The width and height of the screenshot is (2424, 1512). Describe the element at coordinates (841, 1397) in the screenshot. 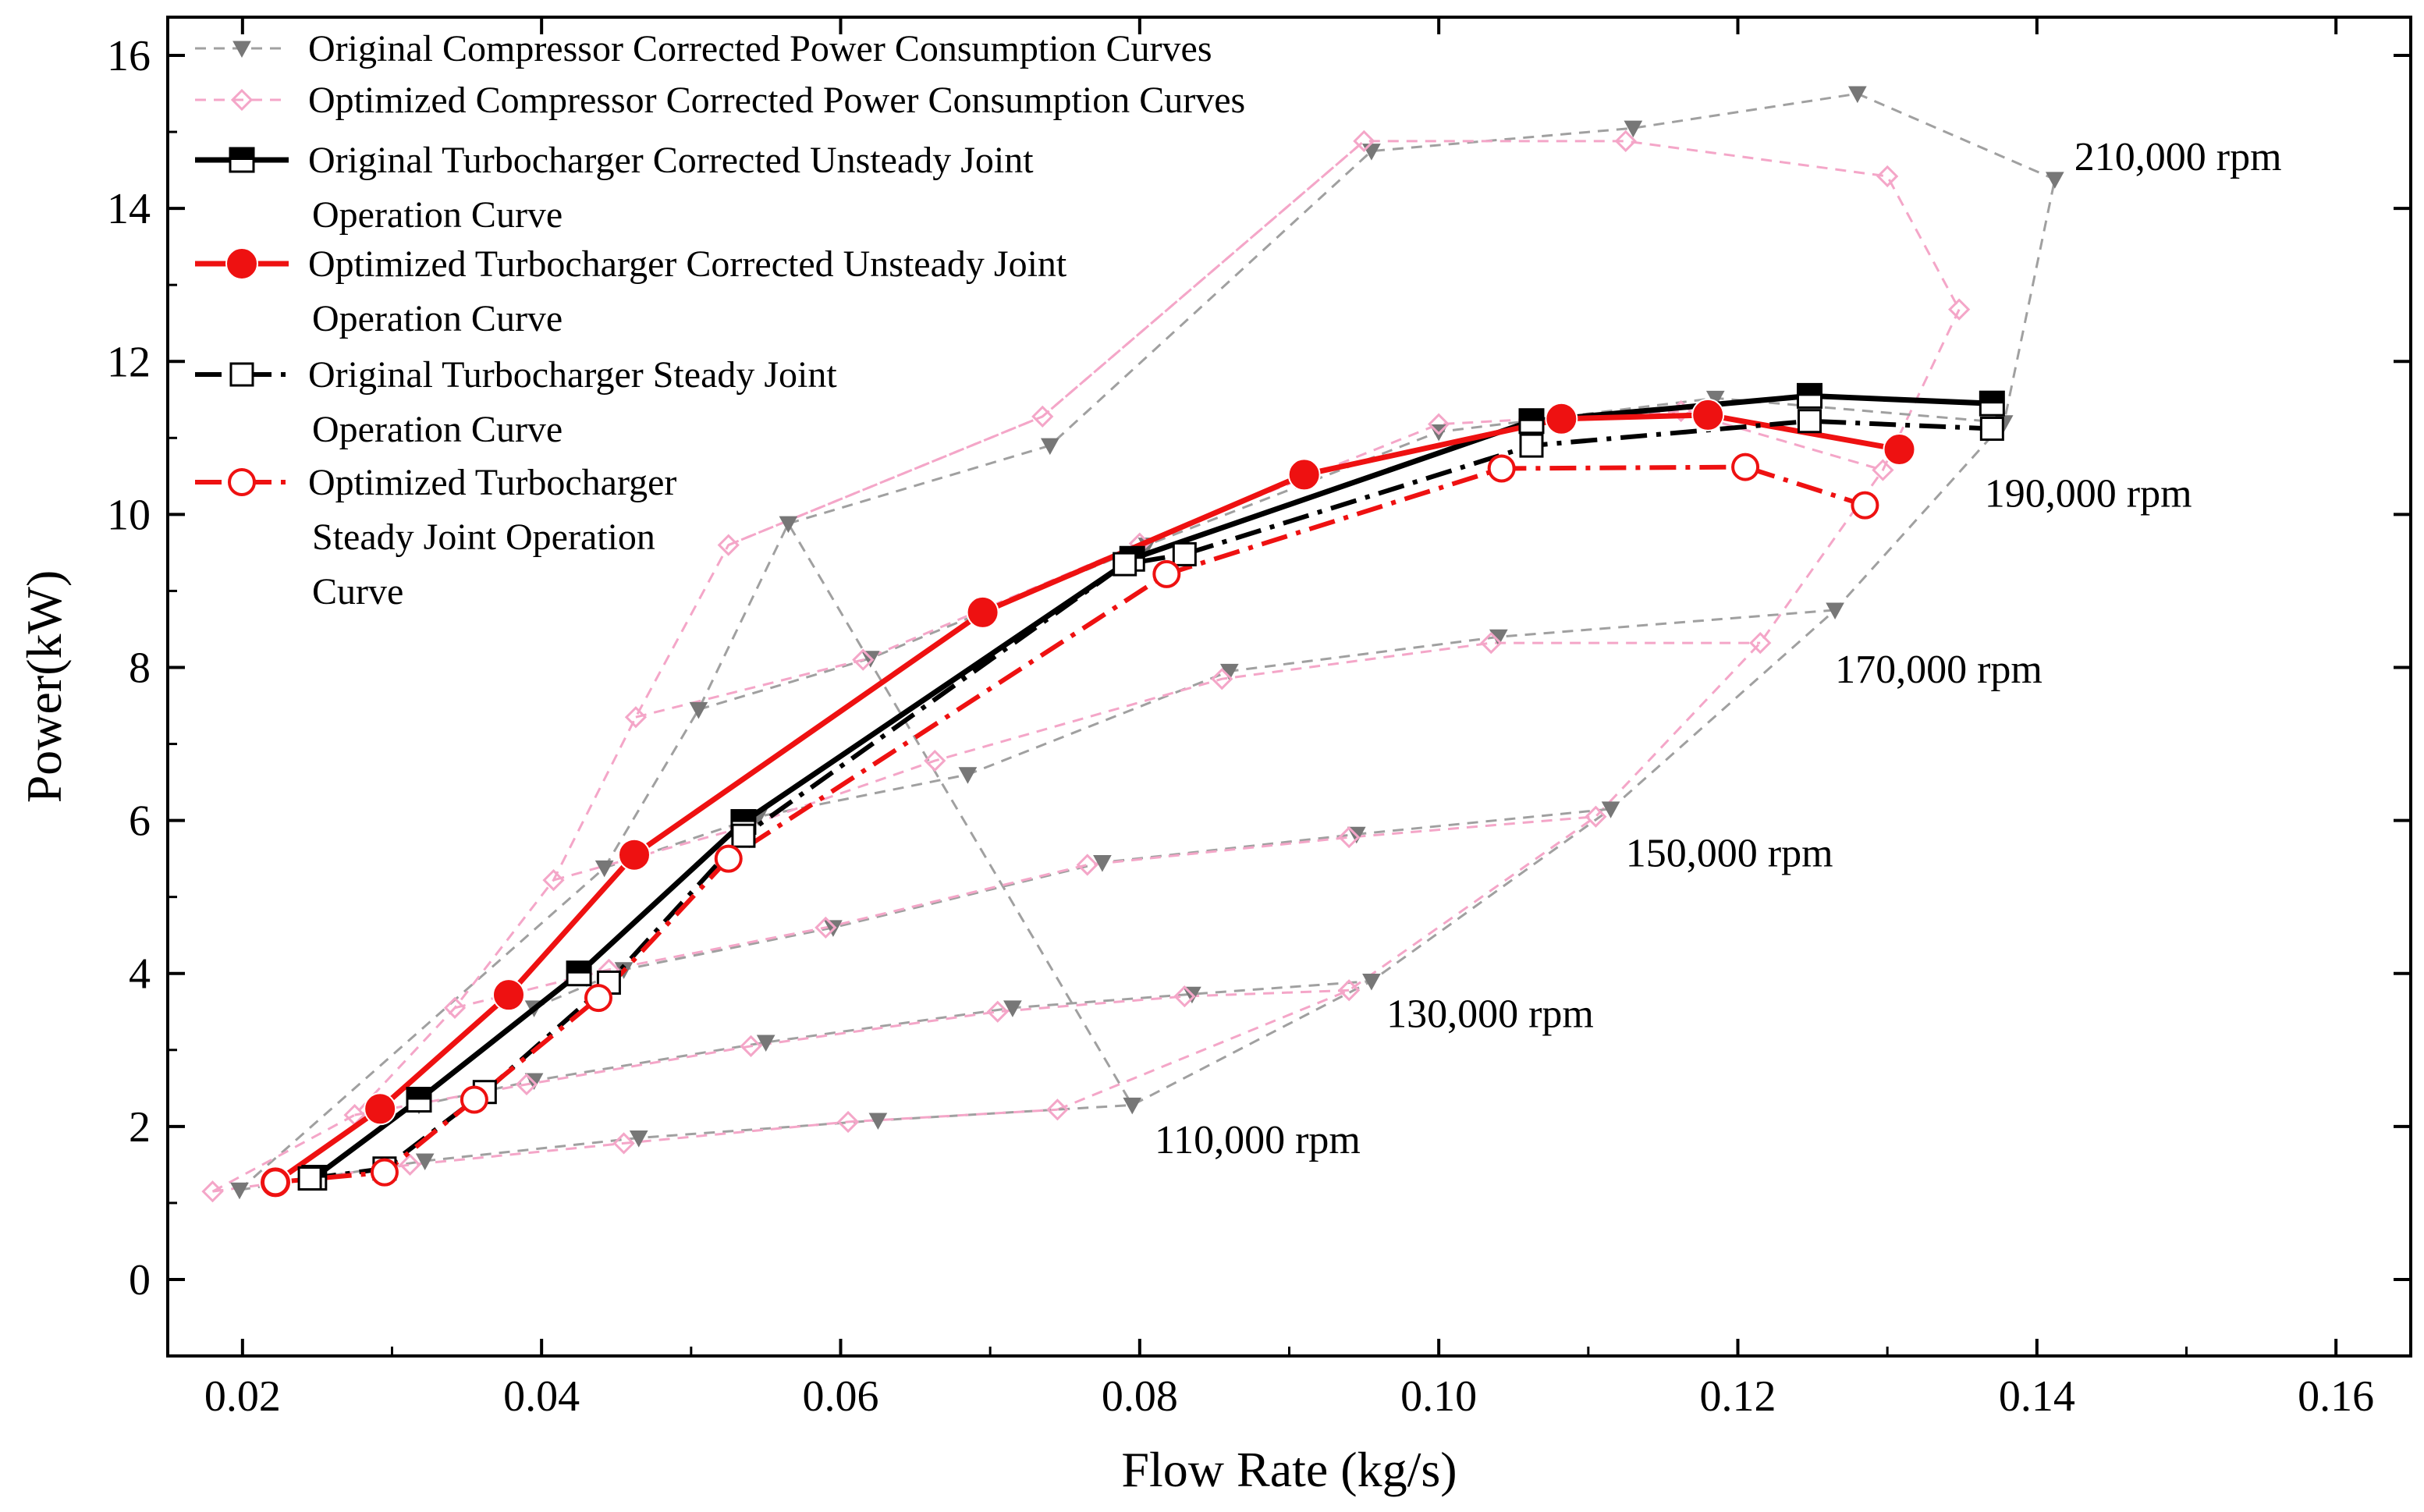

I see `x-tick-label-2: 0.06` at that location.